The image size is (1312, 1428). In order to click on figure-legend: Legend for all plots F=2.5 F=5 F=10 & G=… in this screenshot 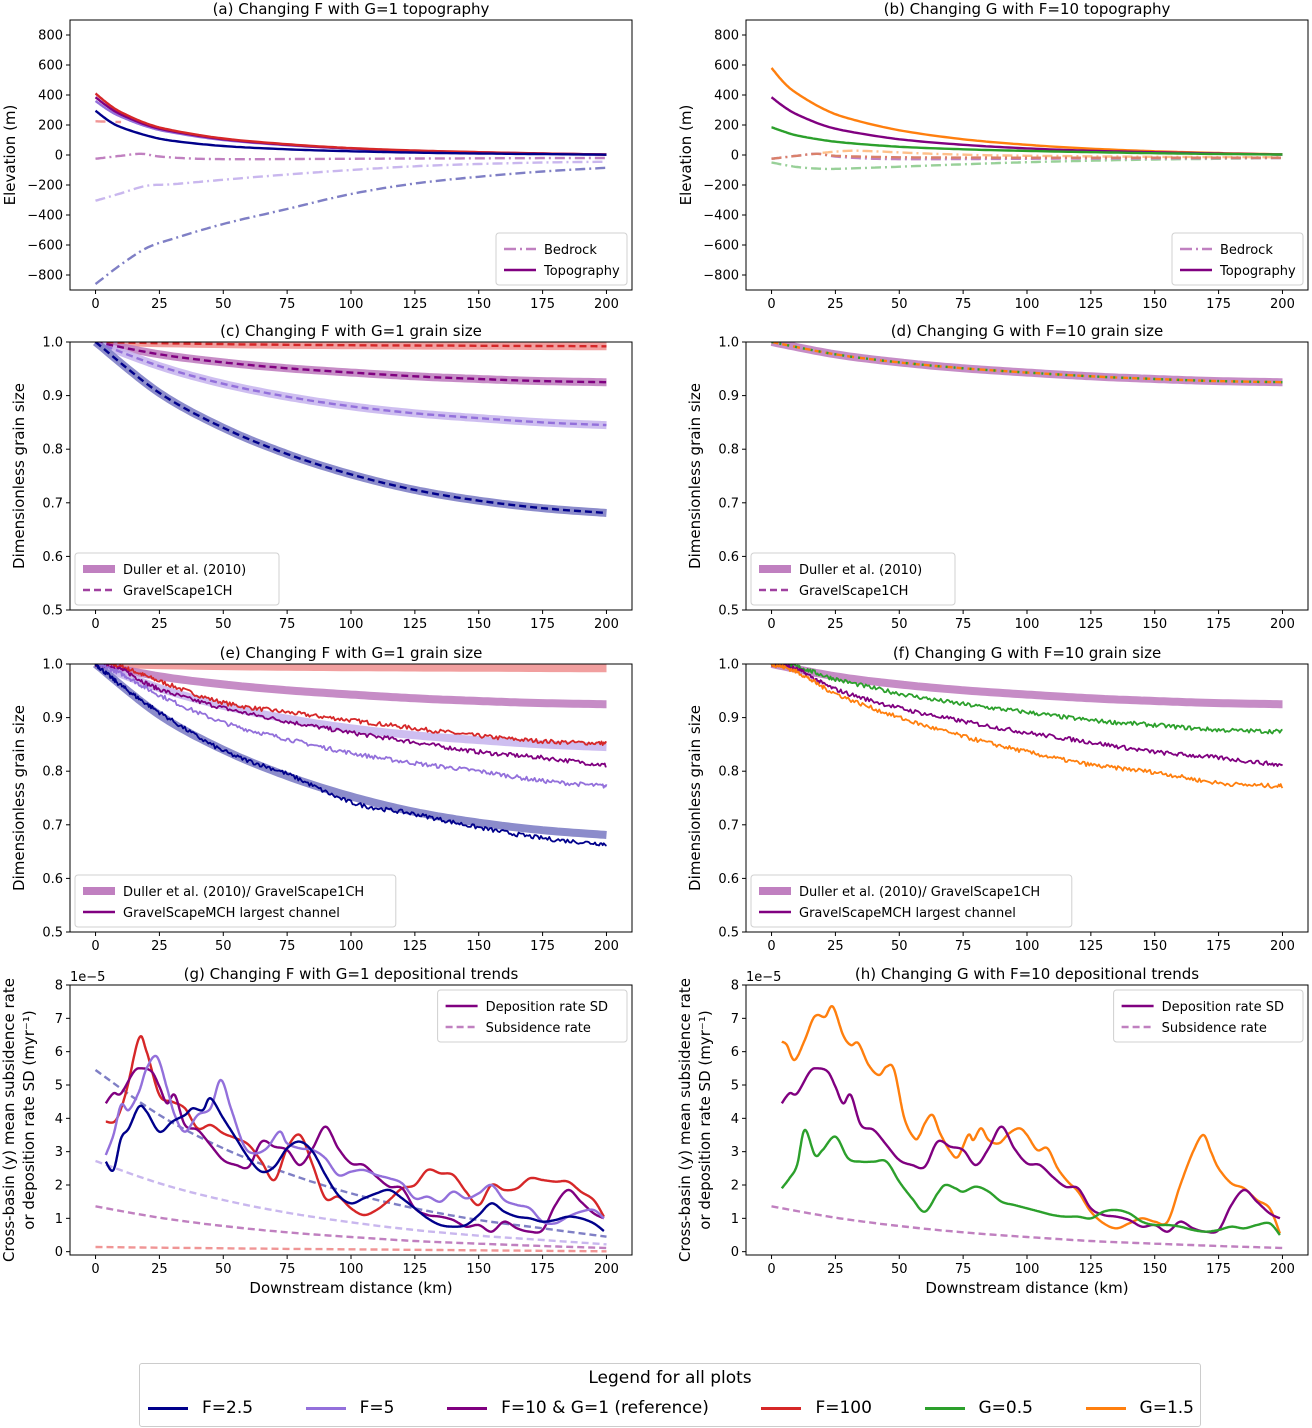, I will do `click(670, 1395)`.